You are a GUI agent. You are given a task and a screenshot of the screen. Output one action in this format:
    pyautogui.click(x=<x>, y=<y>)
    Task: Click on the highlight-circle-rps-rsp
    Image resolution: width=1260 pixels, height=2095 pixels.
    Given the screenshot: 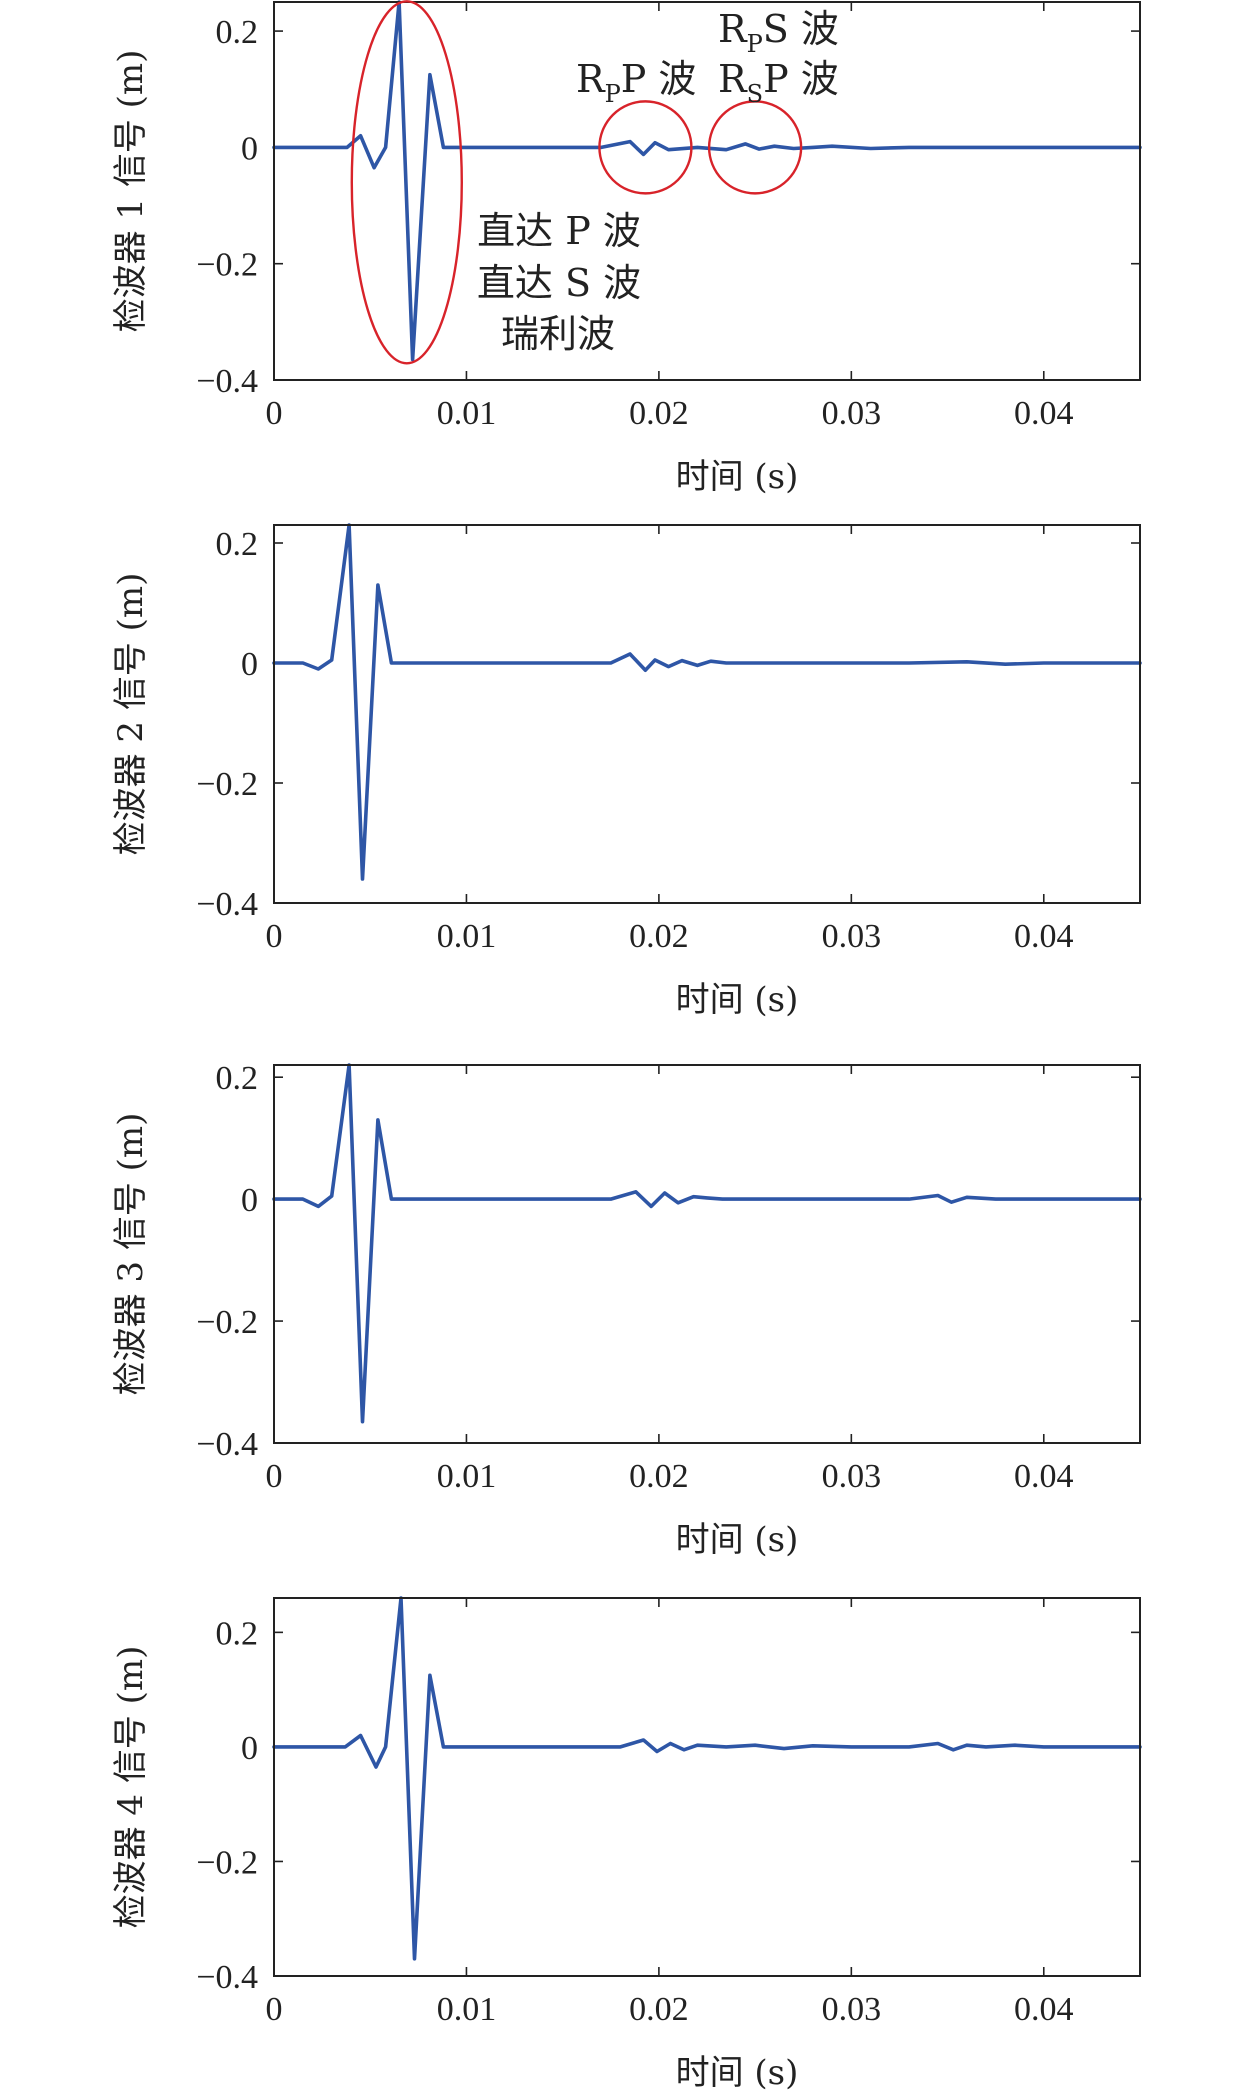 What is the action you would take?
    pyautogui.click(x=755, y=147)
    